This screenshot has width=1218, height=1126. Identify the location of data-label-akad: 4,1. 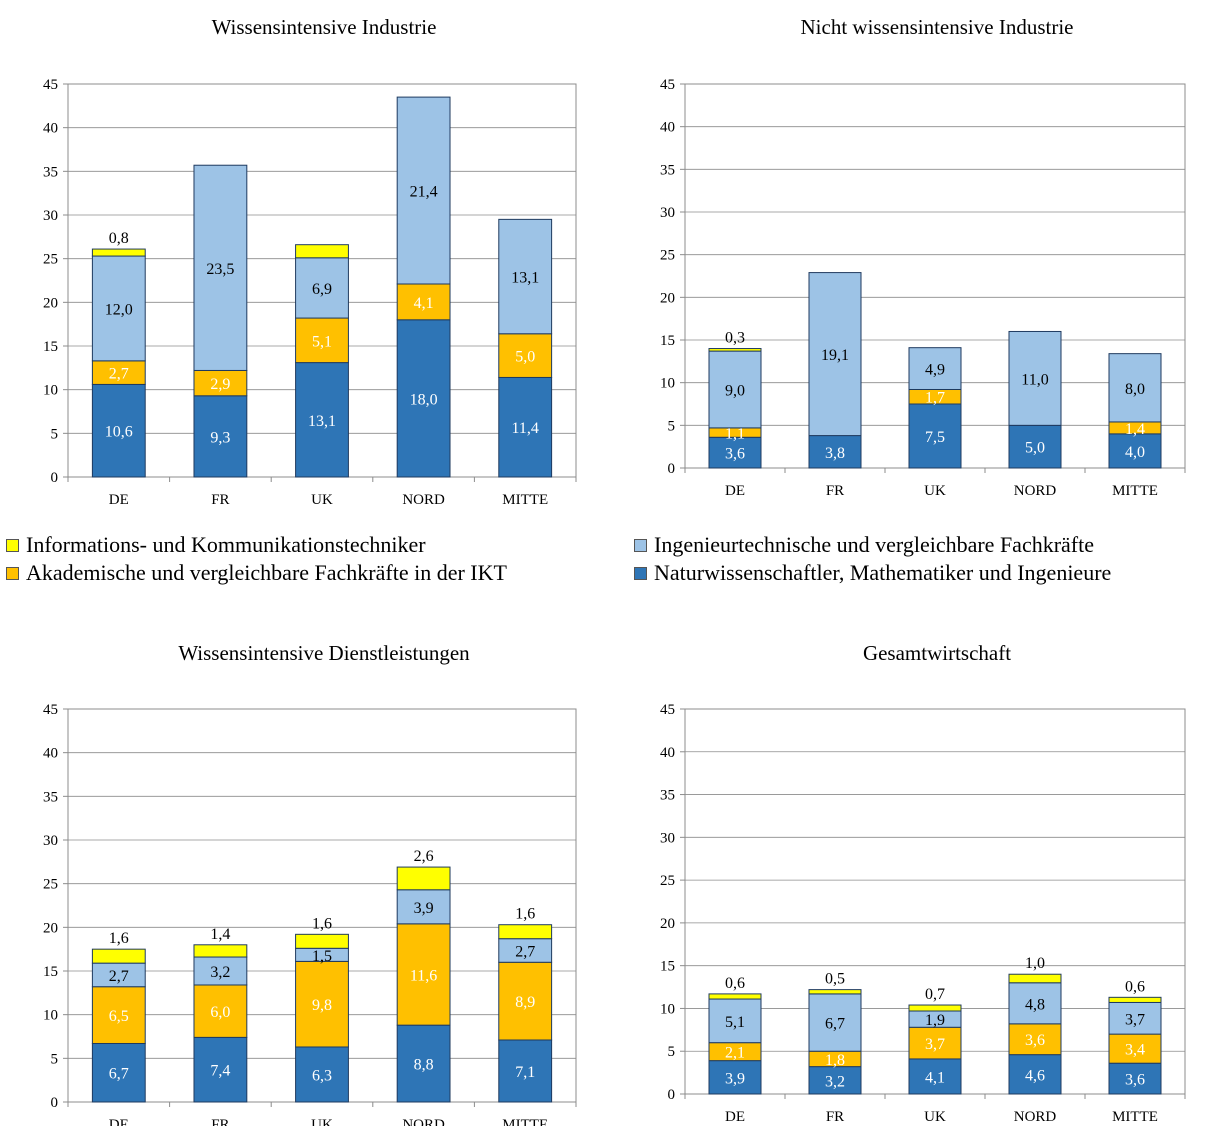
(424, 303).